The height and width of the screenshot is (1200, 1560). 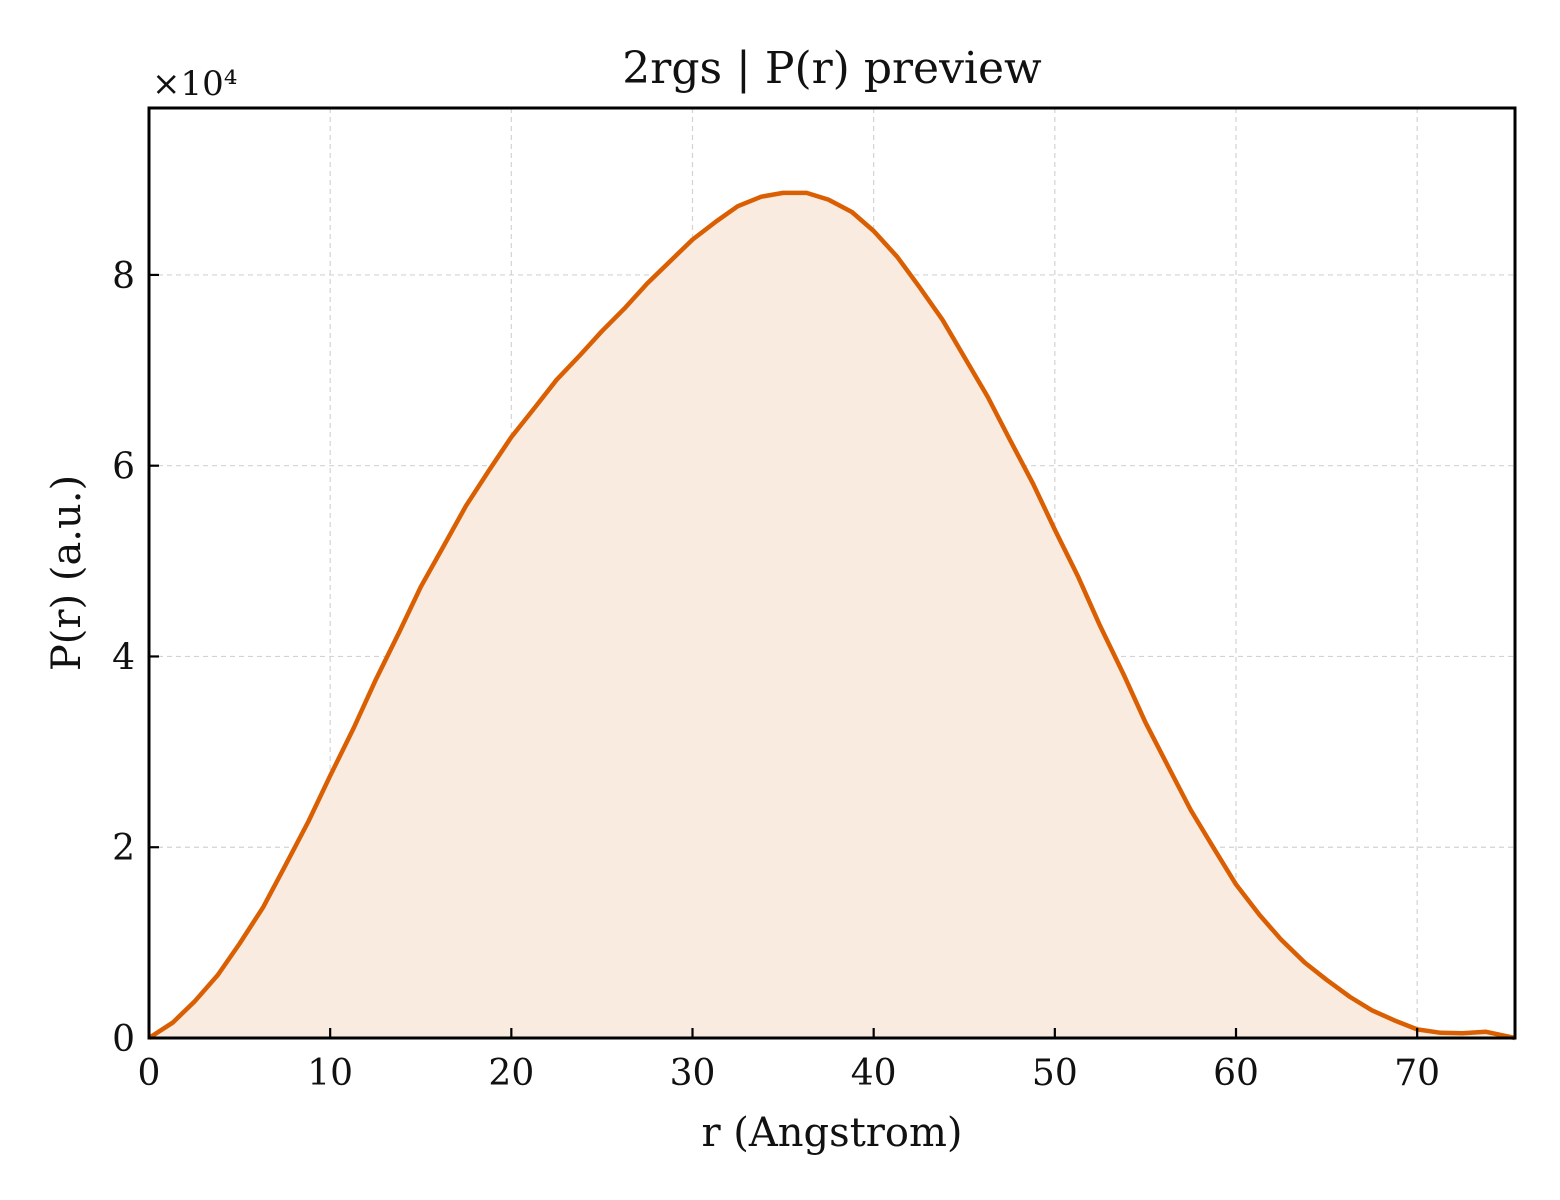 I want to click on y-tick-label: 2, so click(x=123, y=848).